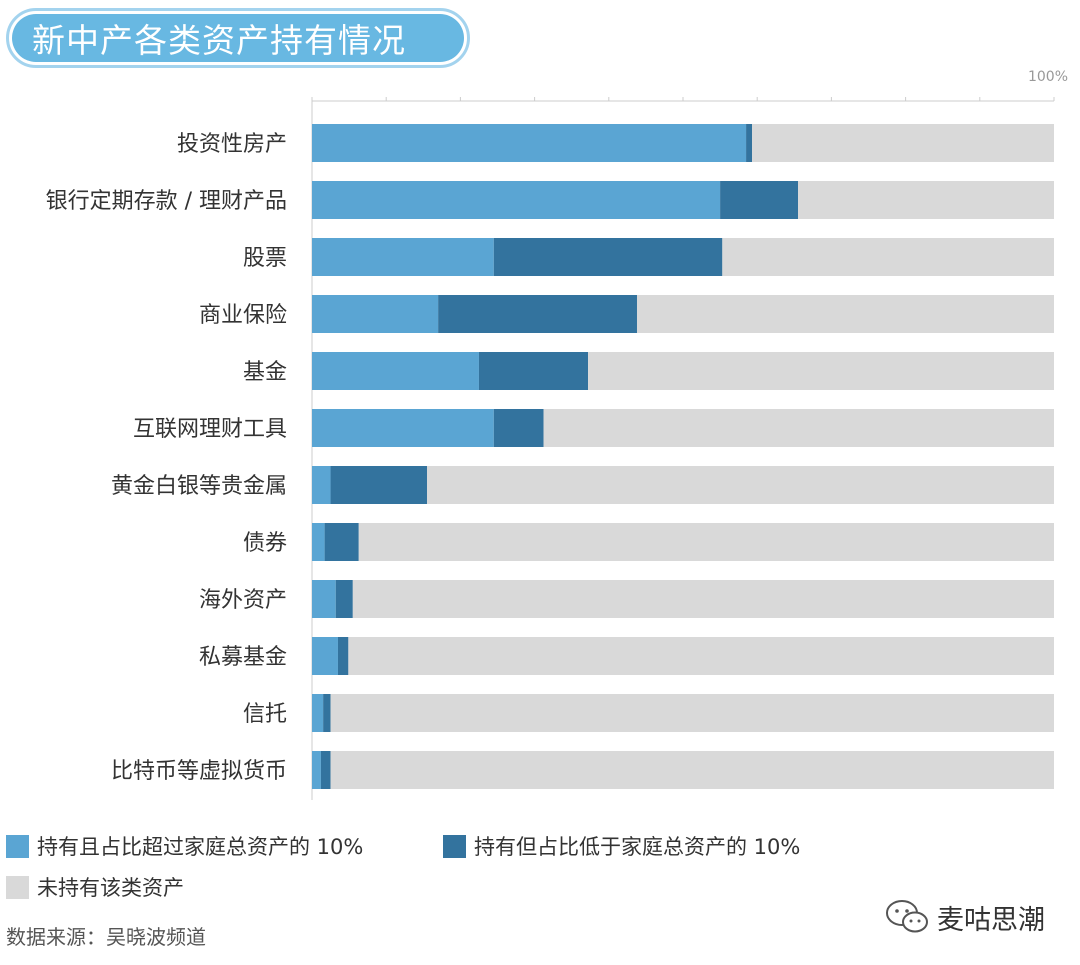 The image size is (1080, 965). I want to click on category-label: 海外资产, so click(243, 600).